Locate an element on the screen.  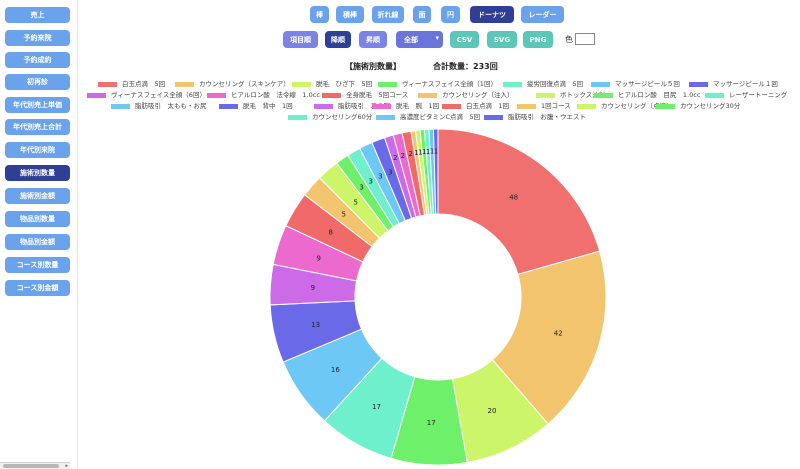
chart-type-button: 円 is located at coordinates (450, 14).